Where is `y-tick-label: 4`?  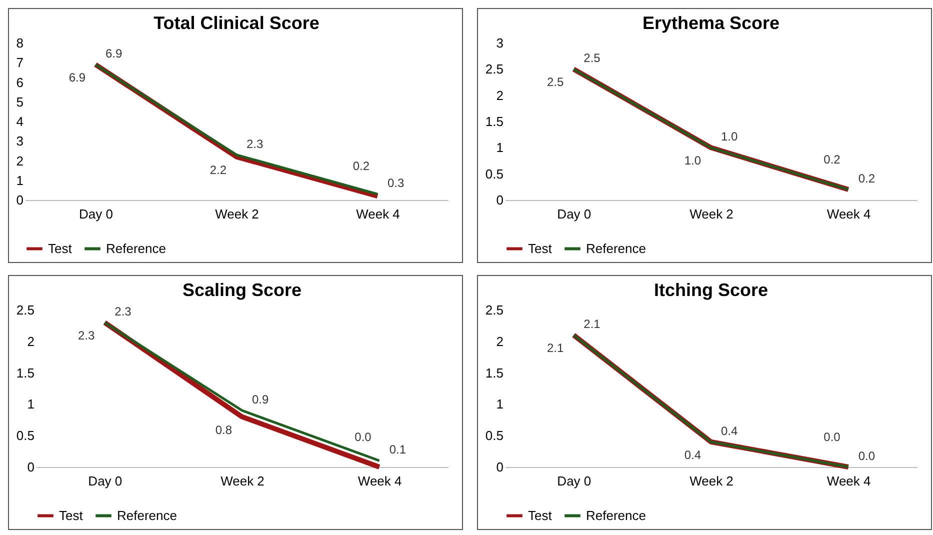
y-tick-label: 4 is located at coordinates (20, 121).